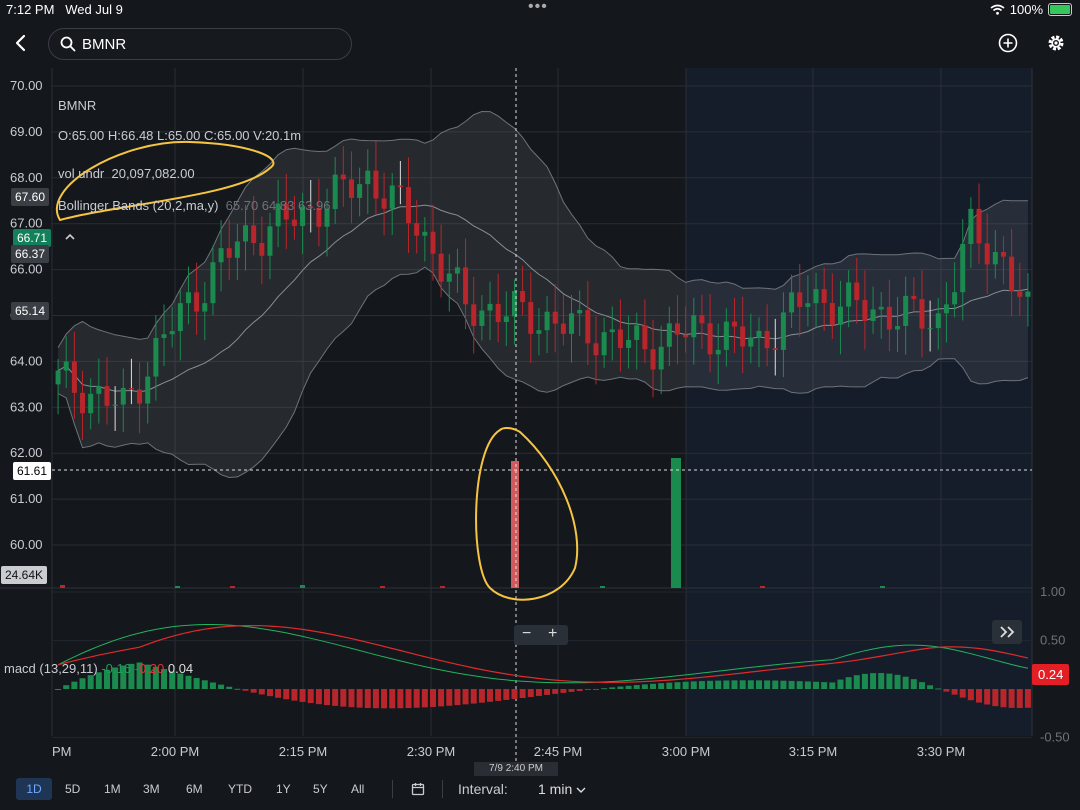 The image size is (1080, 810). Describe the element at coordinates (151, 789) in the screenshot. I see `range-3m: 3M` at that location.